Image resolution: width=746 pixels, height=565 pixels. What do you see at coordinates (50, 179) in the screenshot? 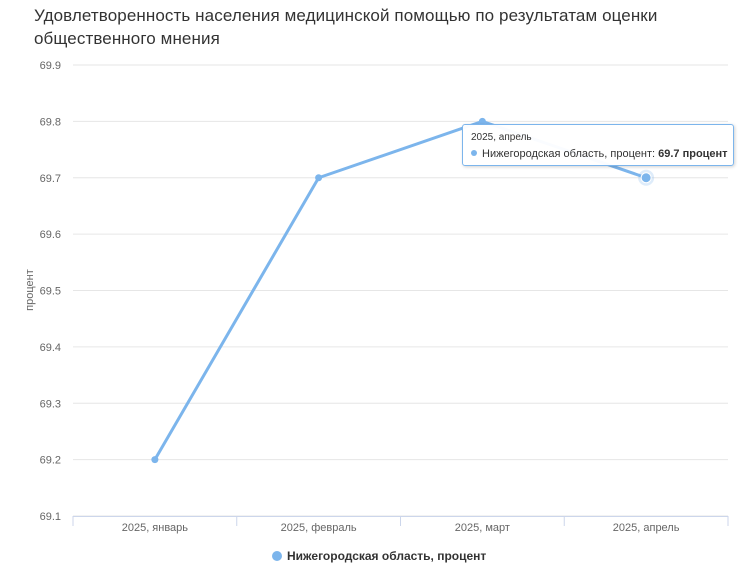
I see `y-tick-label: 69.7` at bounding box center [50, 179].